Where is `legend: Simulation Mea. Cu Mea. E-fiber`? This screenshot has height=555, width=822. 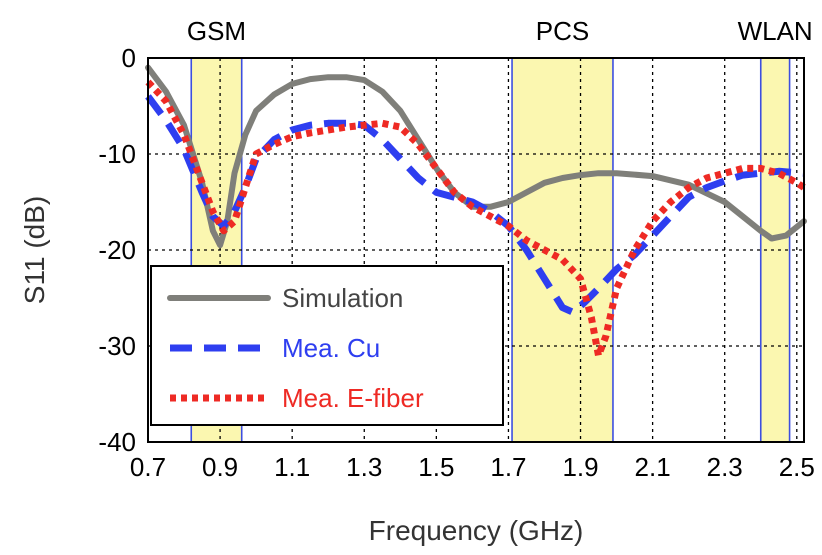 legend: Simulation Mea. Cu Mea. E-fiber is located at coordinates (327, 345).